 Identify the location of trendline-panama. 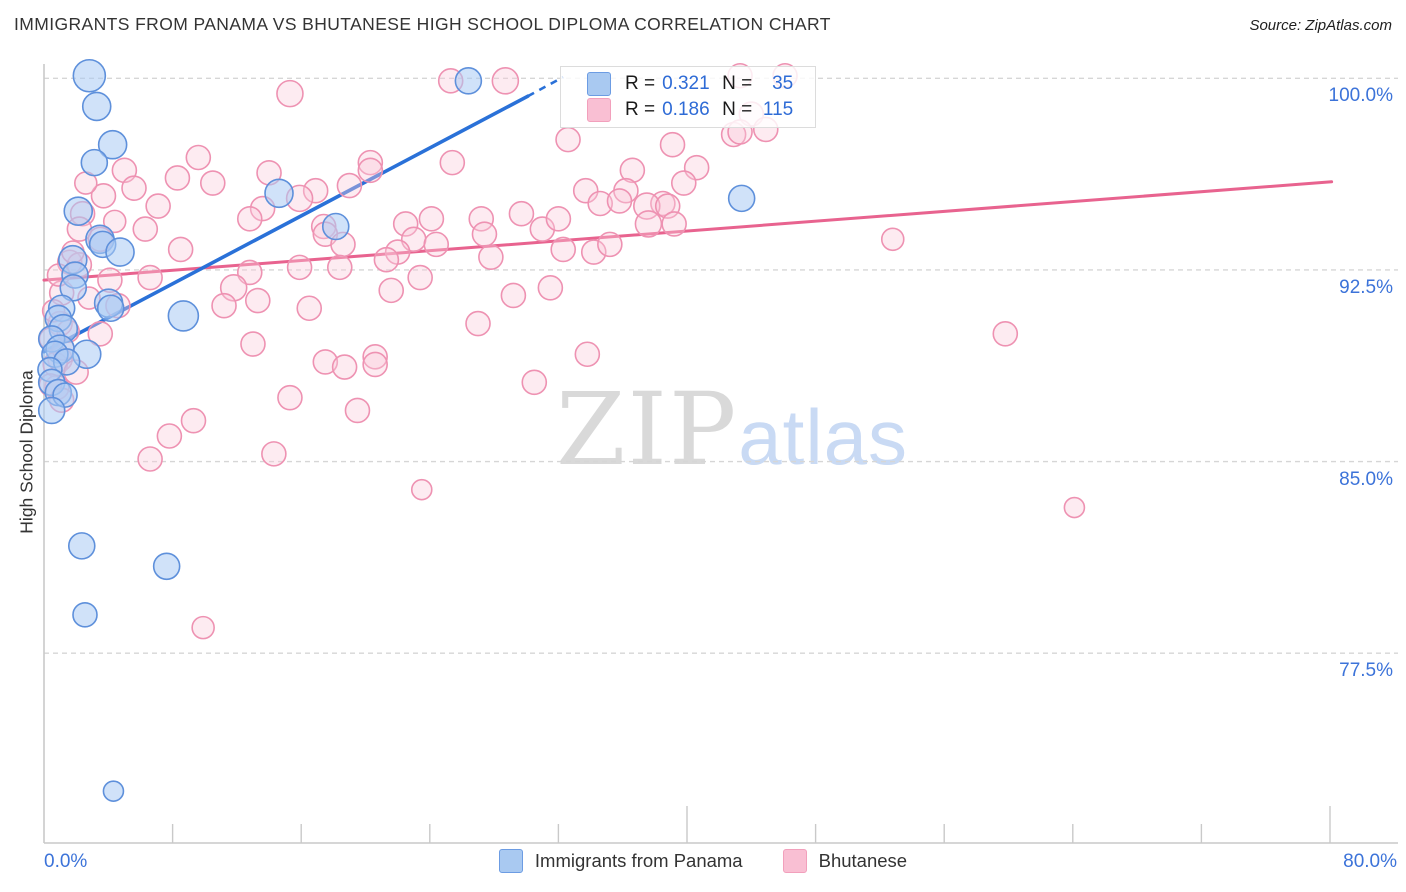
(286, 224).